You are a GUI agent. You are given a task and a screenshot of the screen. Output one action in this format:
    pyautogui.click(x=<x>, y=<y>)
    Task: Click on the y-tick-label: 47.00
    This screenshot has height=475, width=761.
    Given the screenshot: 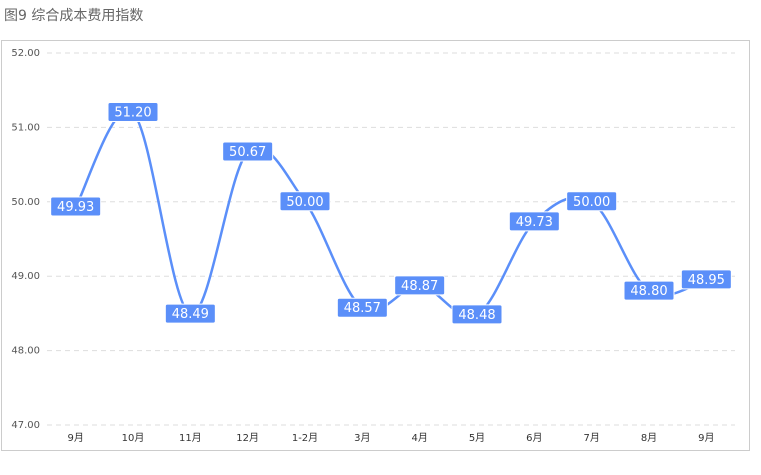 What is the action you would take?
    pyautogui.click(x=25, y=425)
    